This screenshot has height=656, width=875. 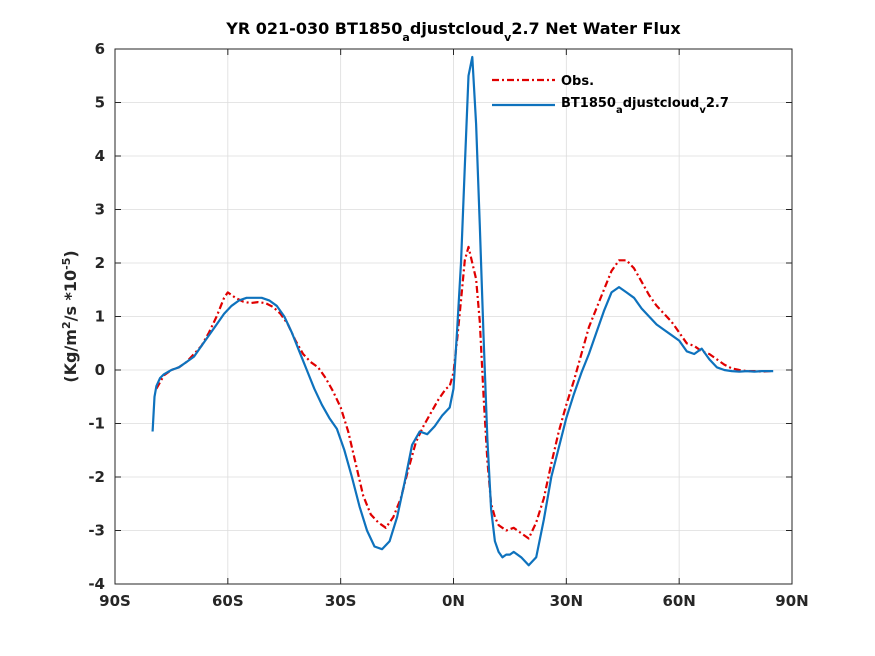 What do you see at coordinates (453, 601) in the screenshot?
I see `x-tick-label: 0N` at bounding box center [453, 601].